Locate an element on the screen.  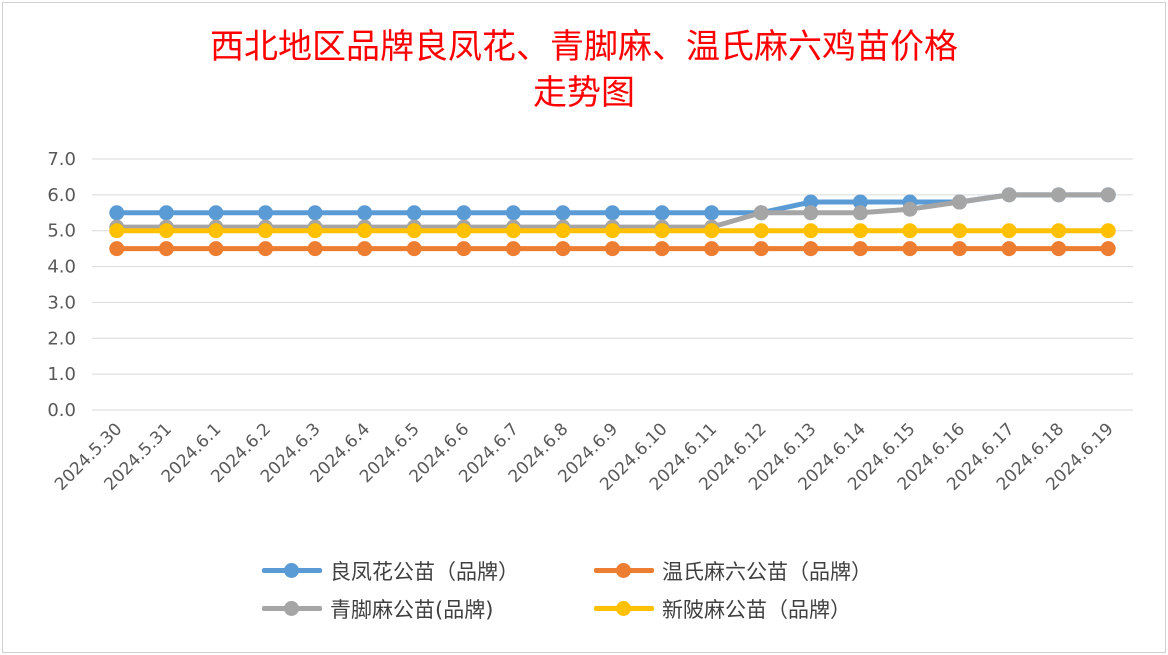
y-tick-label: 5.0 is located at coordinates (61, 231).